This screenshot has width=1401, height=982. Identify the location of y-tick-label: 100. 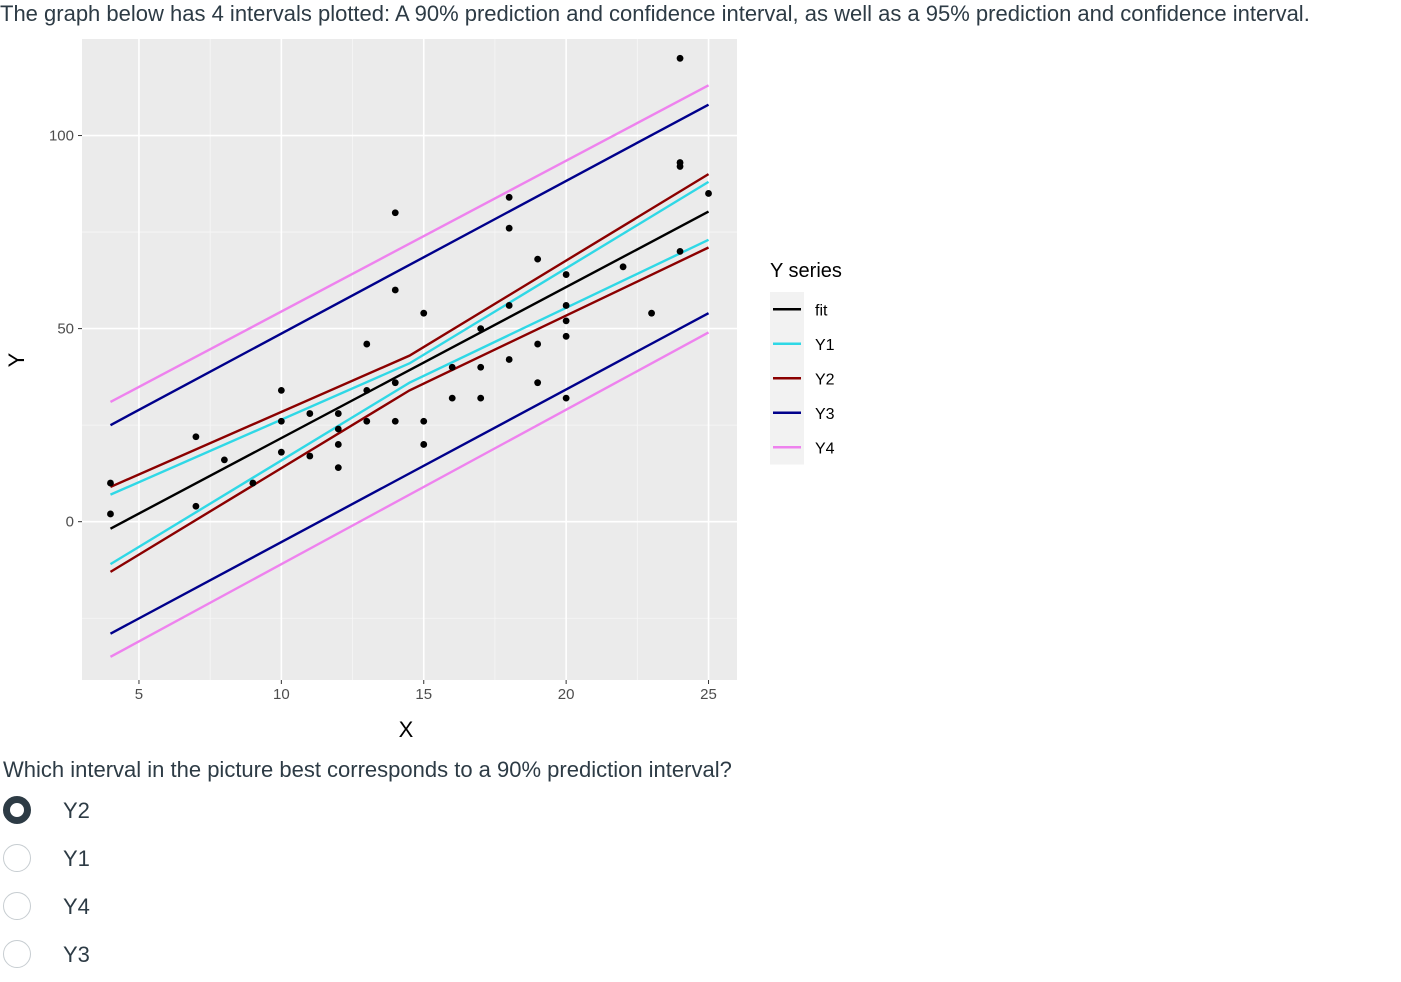
(61, 136).